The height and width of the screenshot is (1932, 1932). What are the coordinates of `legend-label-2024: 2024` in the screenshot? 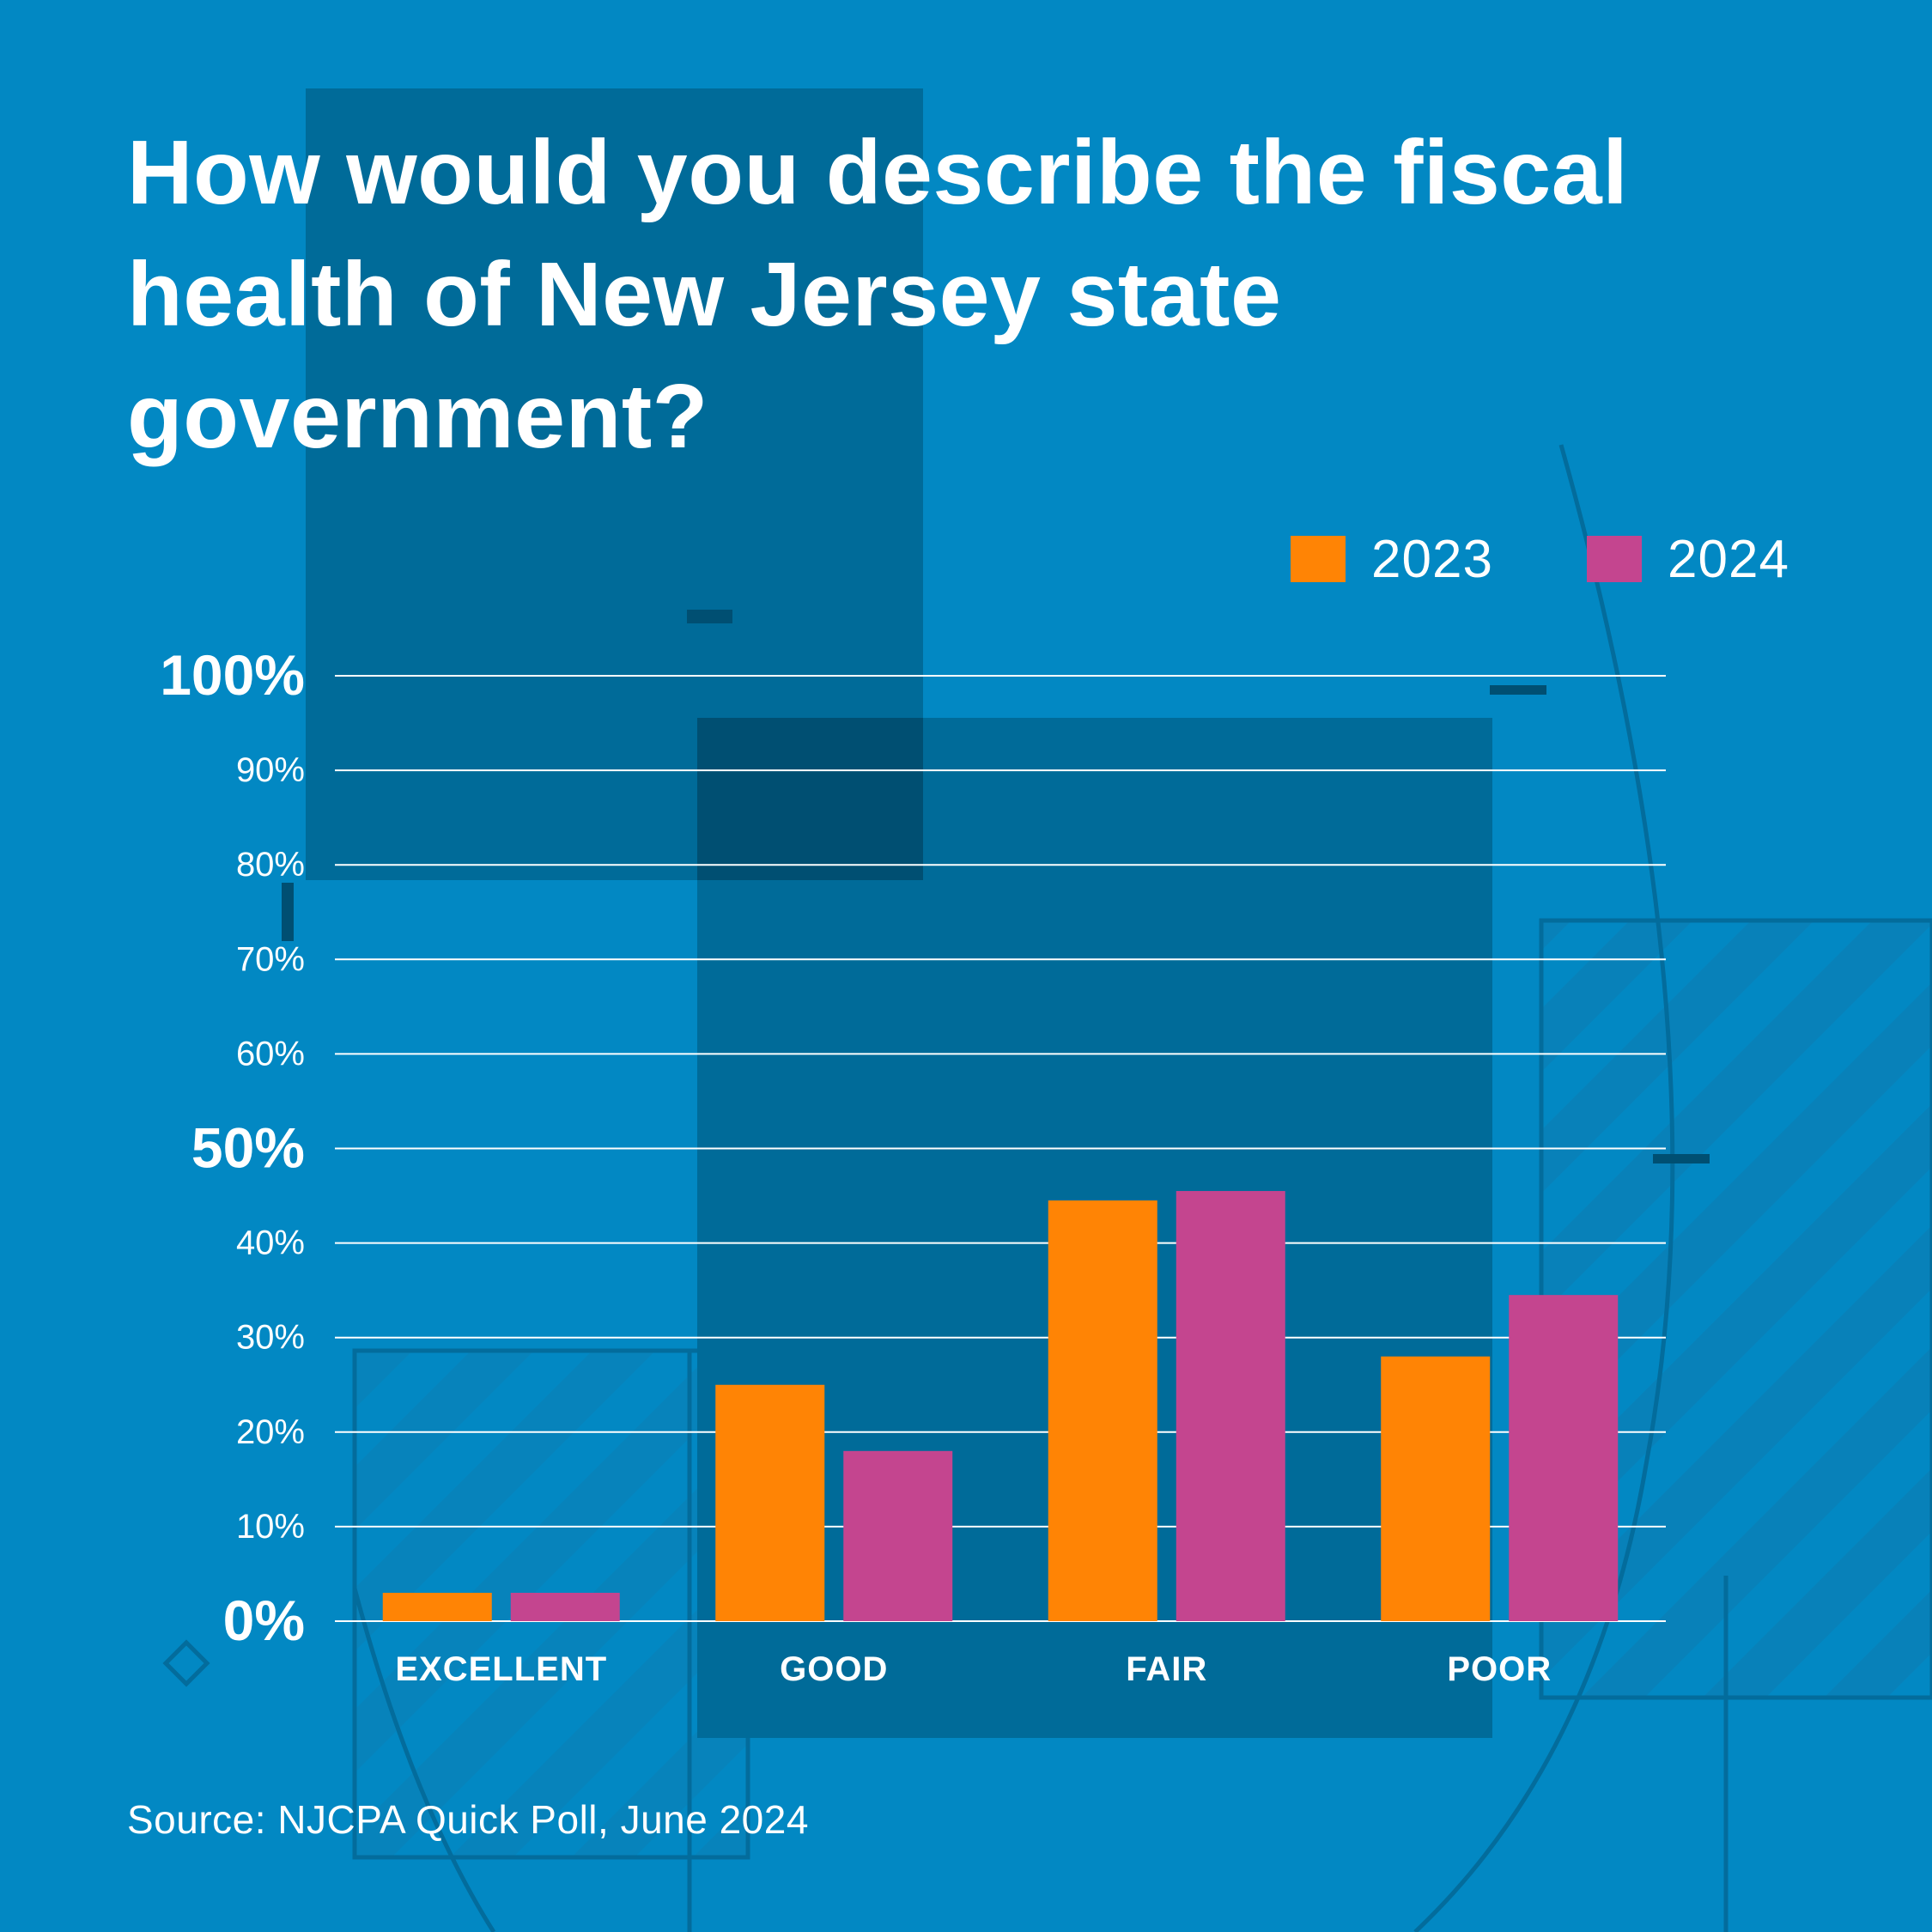 It's located at (1729, 559).